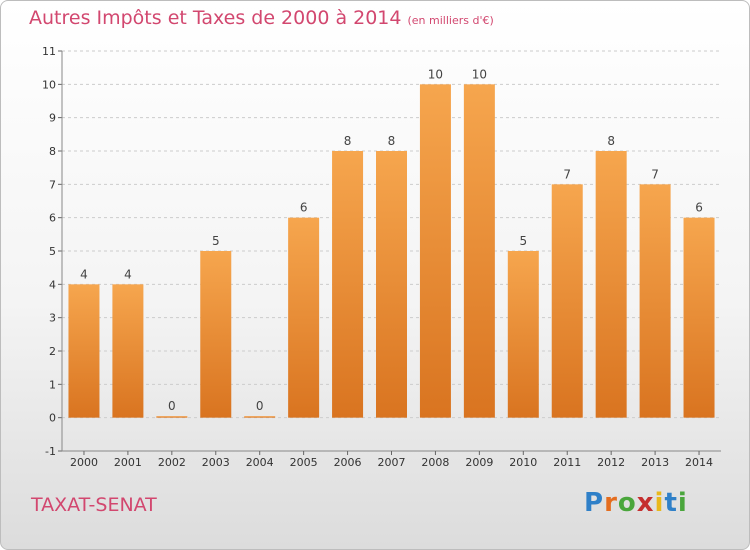 The height and width of the screenshot is (550, 750). I want to click on bar-2001, so click(128, 351).